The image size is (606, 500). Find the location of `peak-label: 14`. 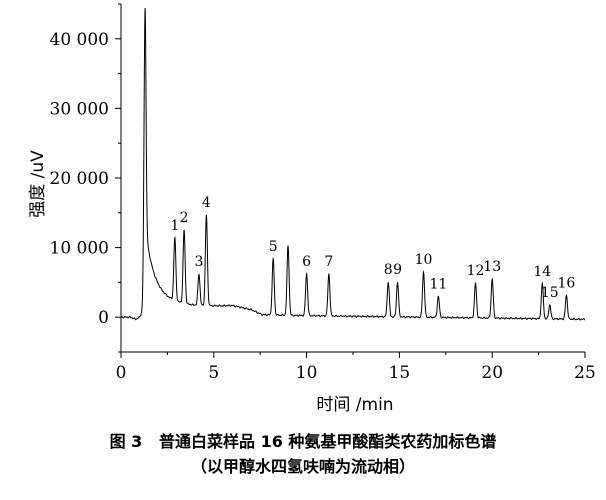

peak-label: 14 is located at coordinates (542, 272).